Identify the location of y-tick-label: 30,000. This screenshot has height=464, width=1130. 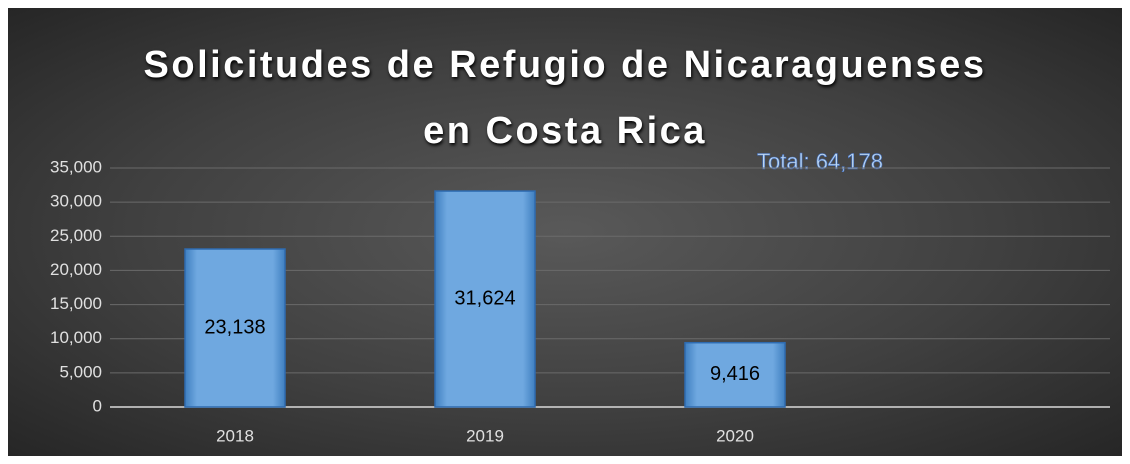
(76, 201).